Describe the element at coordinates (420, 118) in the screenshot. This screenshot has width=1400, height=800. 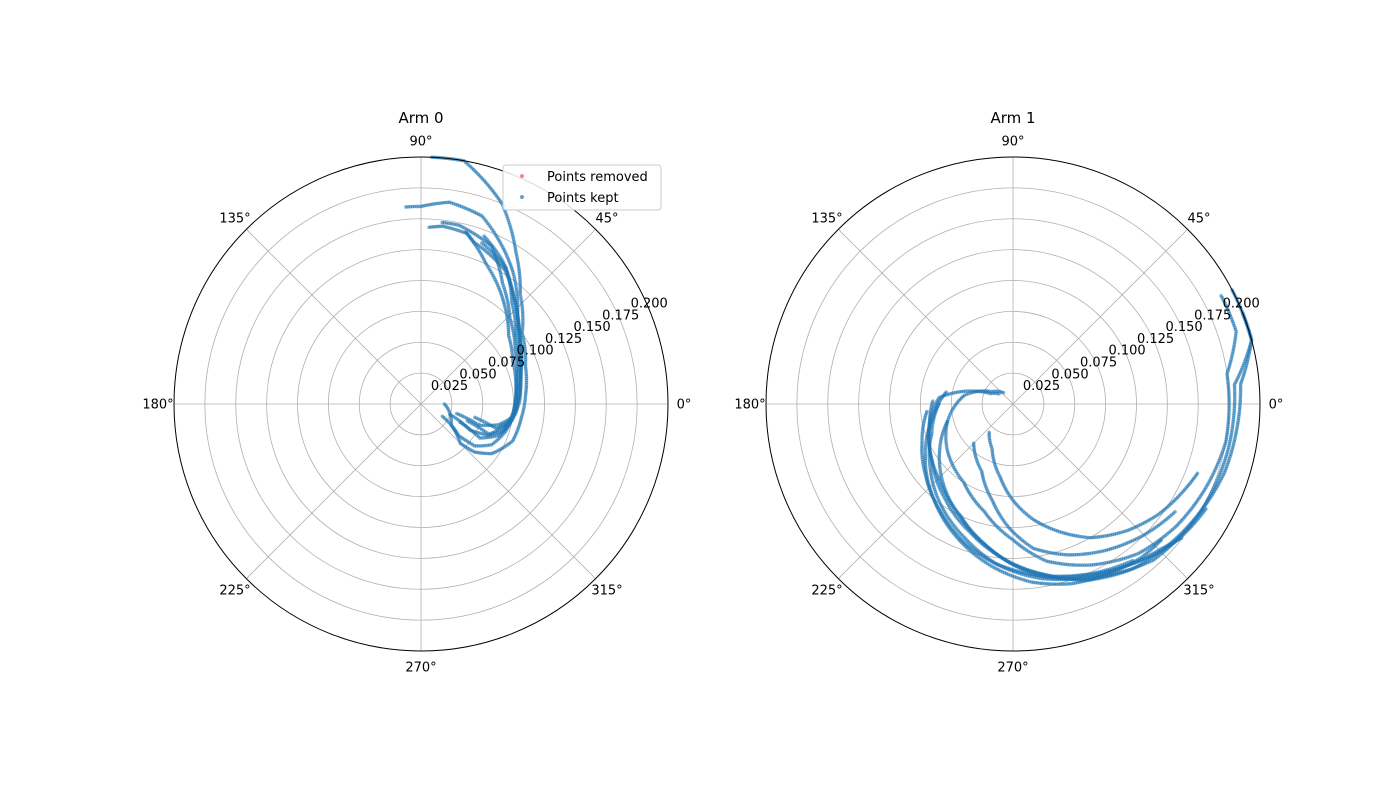
I see `chart-title: Arm 0` at that location.